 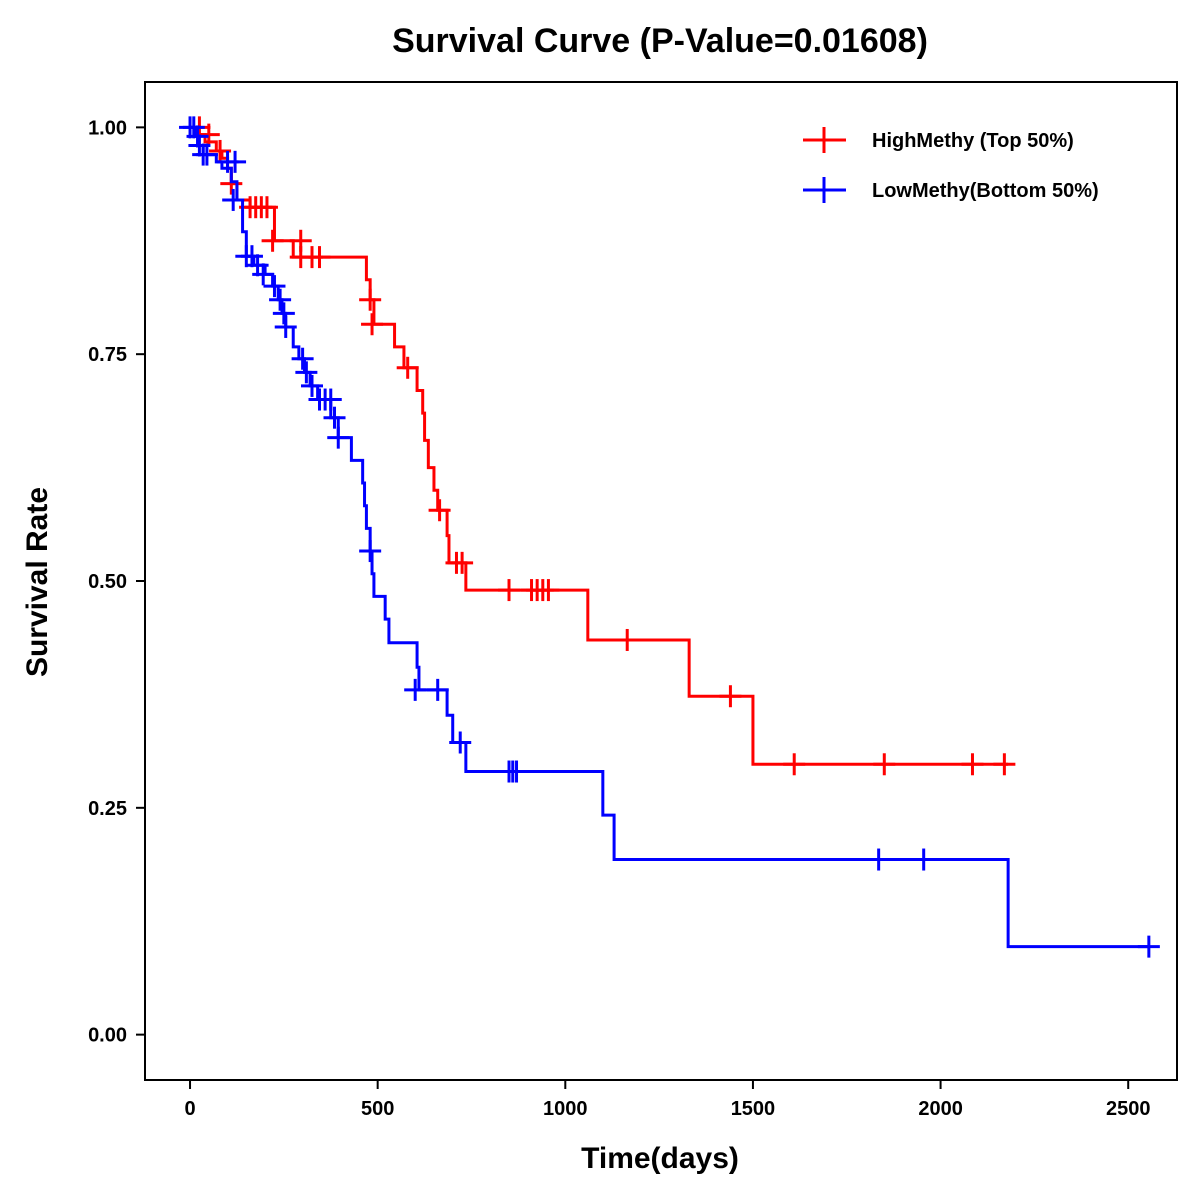 I want to click on x-axis: 0 500 1000 1500 2000 2500, so click(x=667, y=1100).